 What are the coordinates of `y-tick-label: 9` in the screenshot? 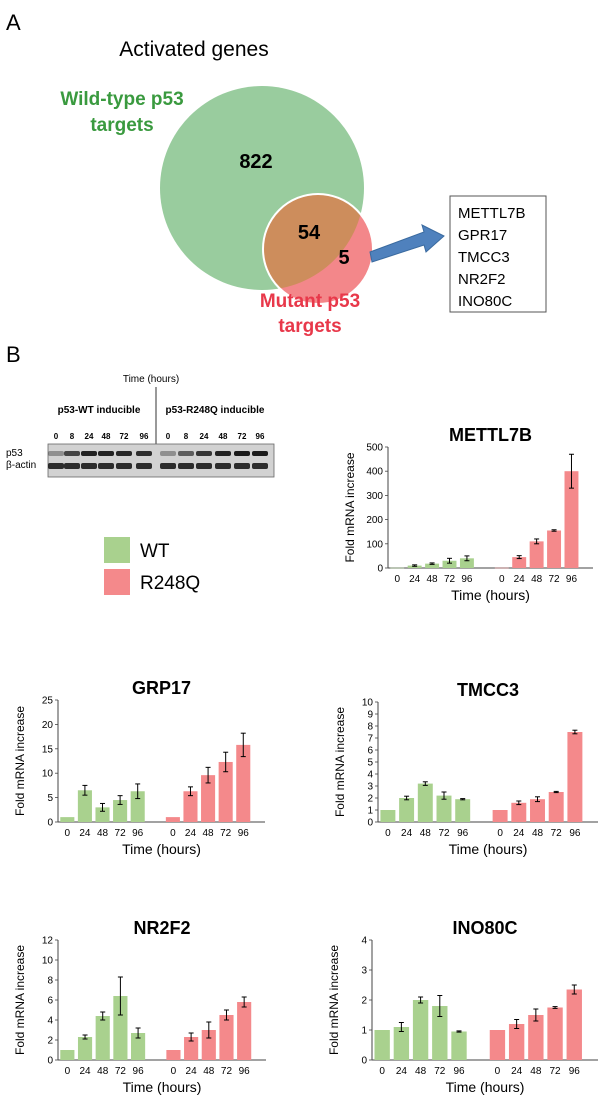 It's located at (370, 715).